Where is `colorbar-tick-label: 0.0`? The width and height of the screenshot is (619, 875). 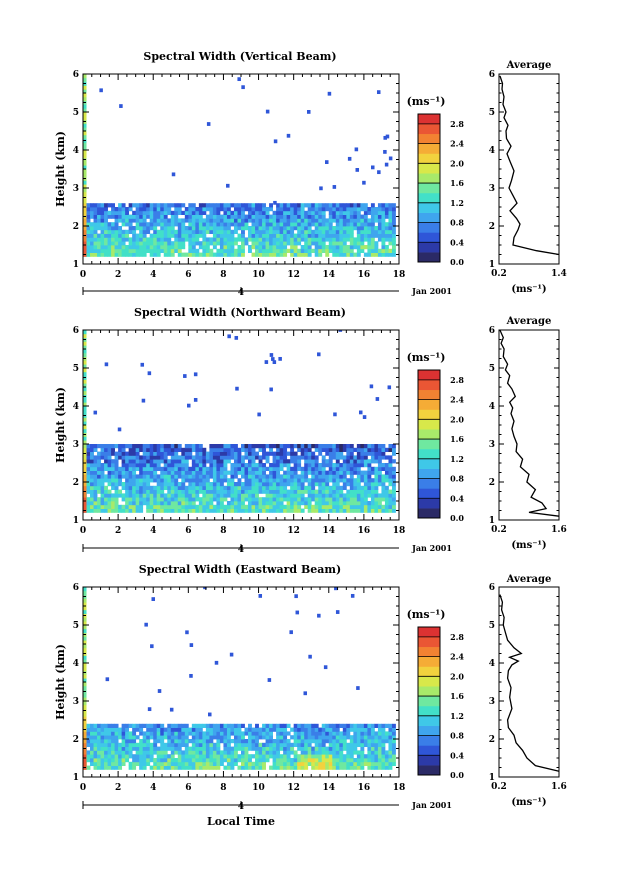
colorbar-tick-label: 0.0 is located at coordinates (457, 518).